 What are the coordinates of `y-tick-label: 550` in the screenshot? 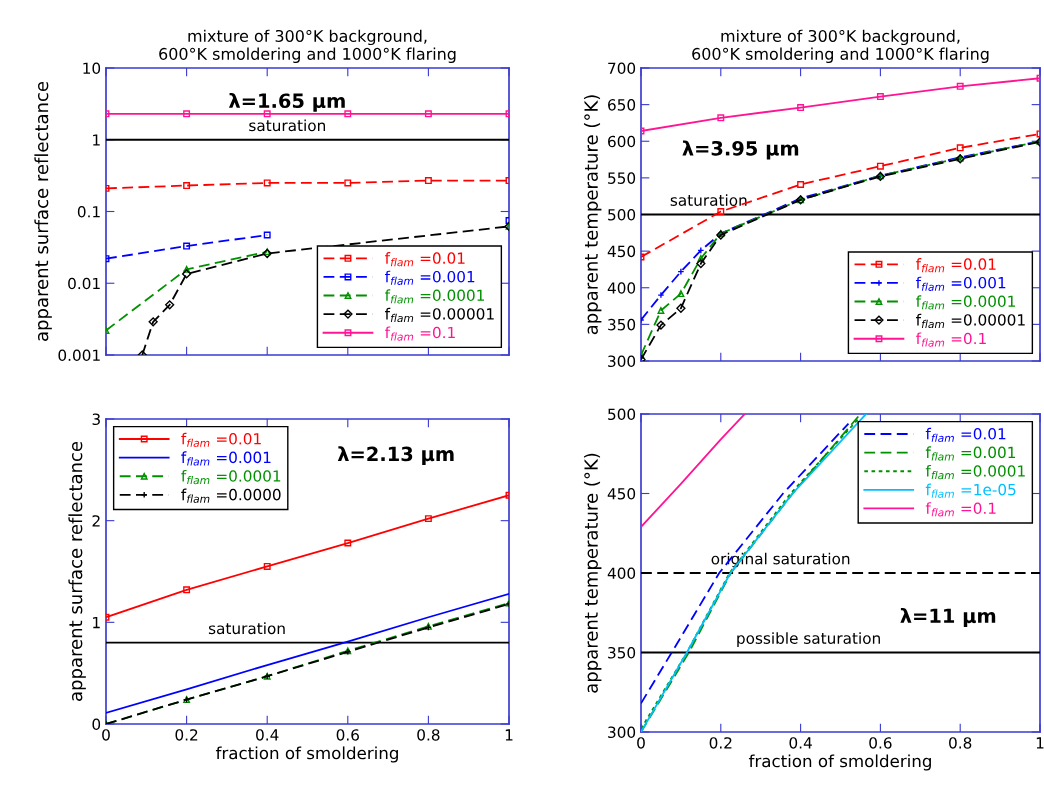 It's located at (622, 178).